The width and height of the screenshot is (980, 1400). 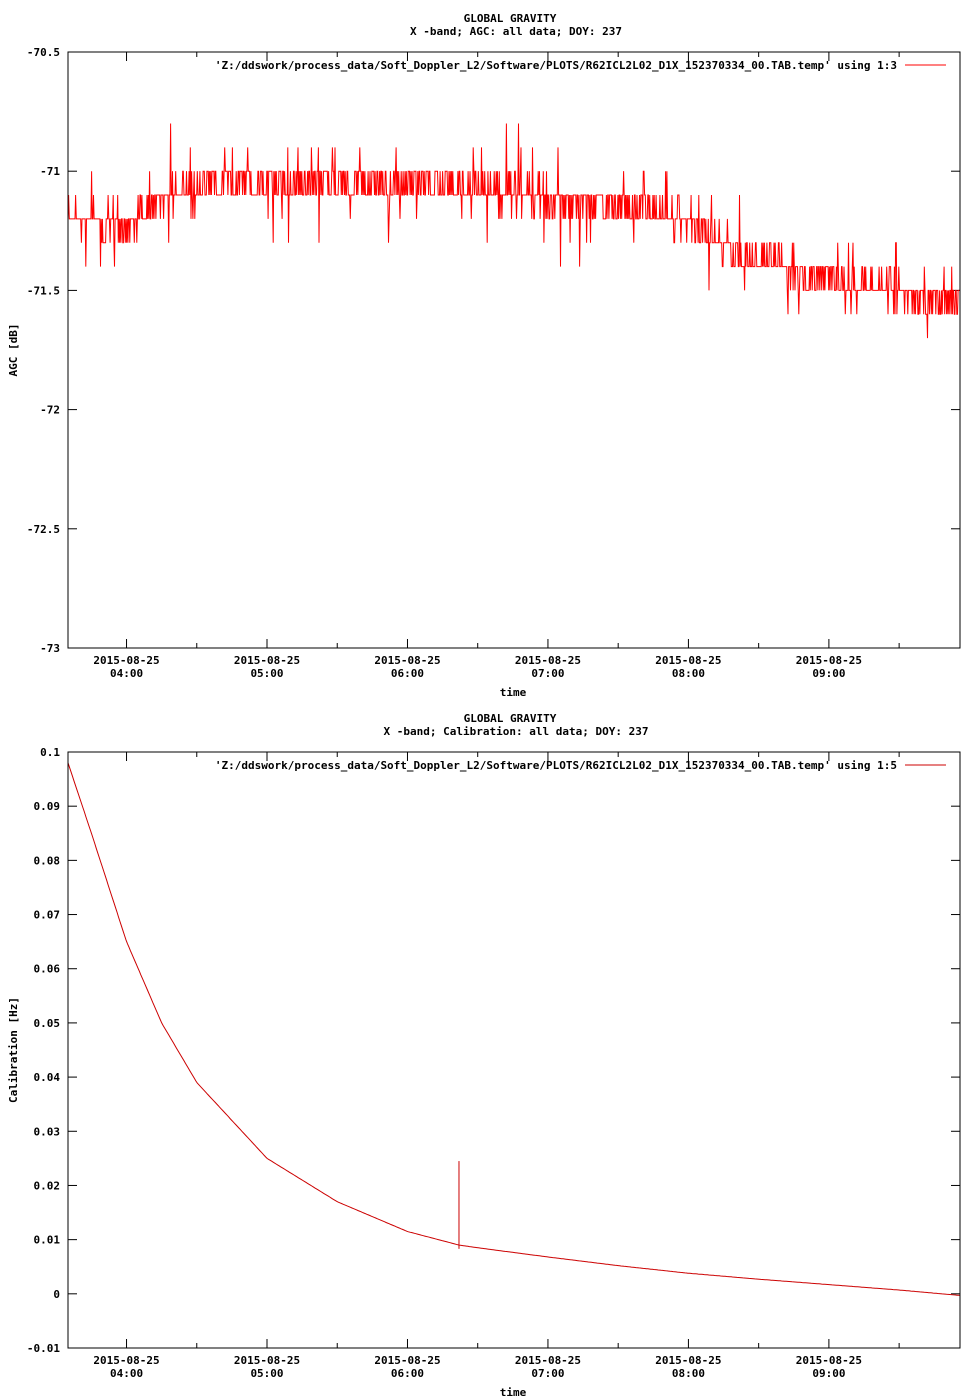 I want to click on y-tick-label: 0.02, so click(x=47, y=1185).